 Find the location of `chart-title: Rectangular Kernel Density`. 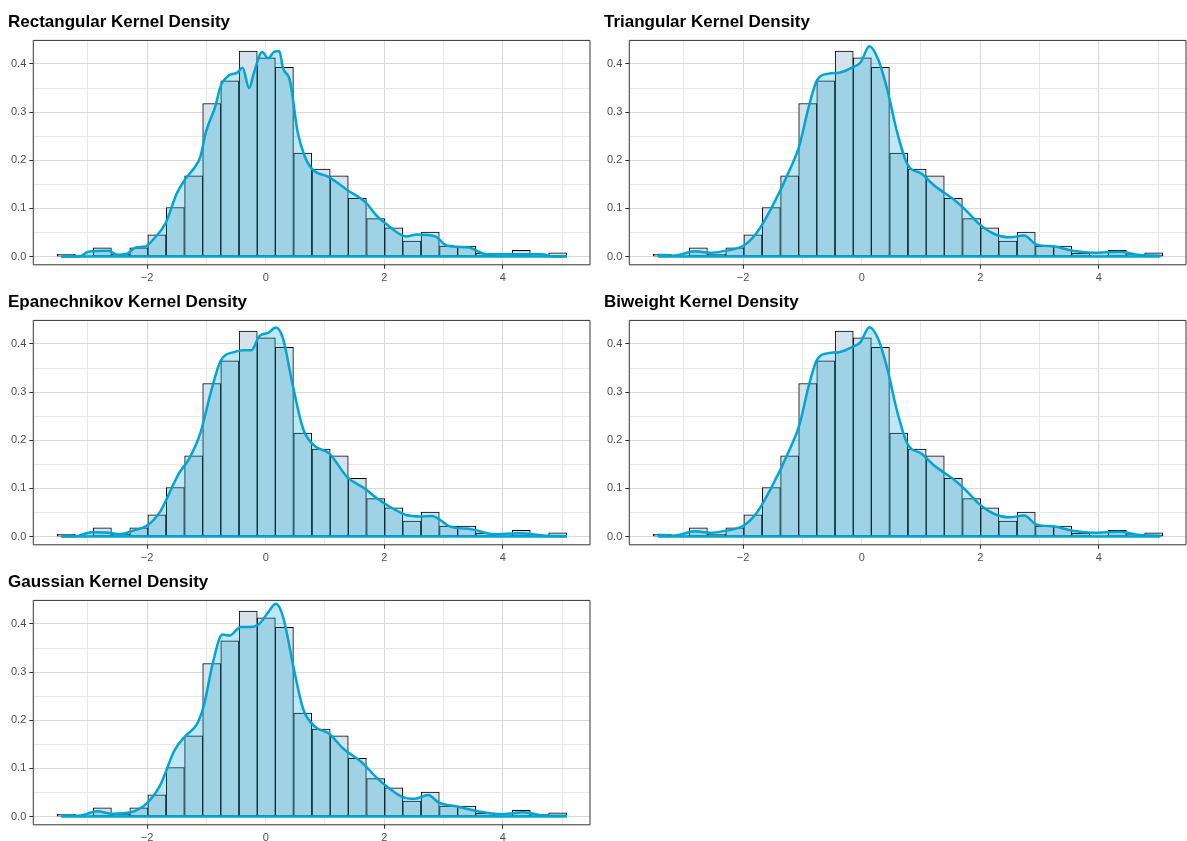

chart-title: Rectangular Kernel Density is located at coordinates (119, 21).